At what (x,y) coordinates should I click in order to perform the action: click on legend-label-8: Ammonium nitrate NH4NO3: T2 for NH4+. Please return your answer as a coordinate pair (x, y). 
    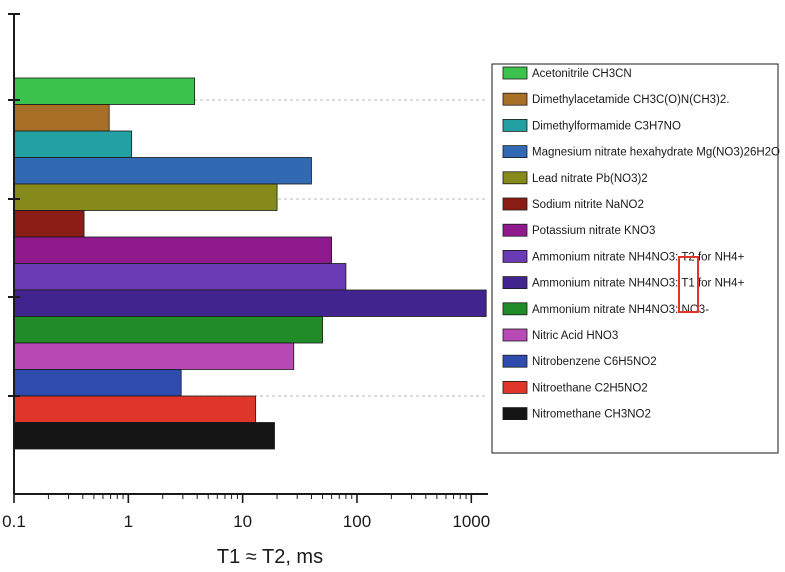
    Looking at the image, I should click on (638, 257).